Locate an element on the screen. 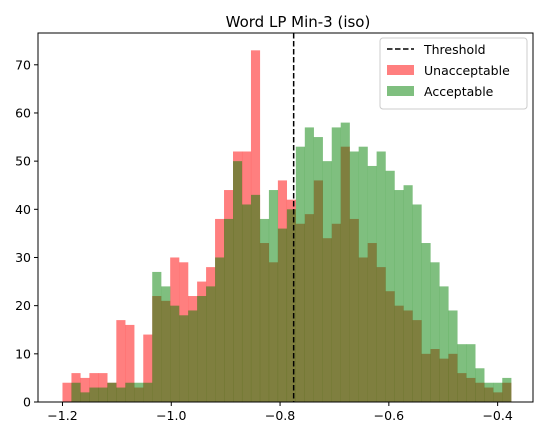  legend-unacceptable-swatch is located at coordinates (400, 70).